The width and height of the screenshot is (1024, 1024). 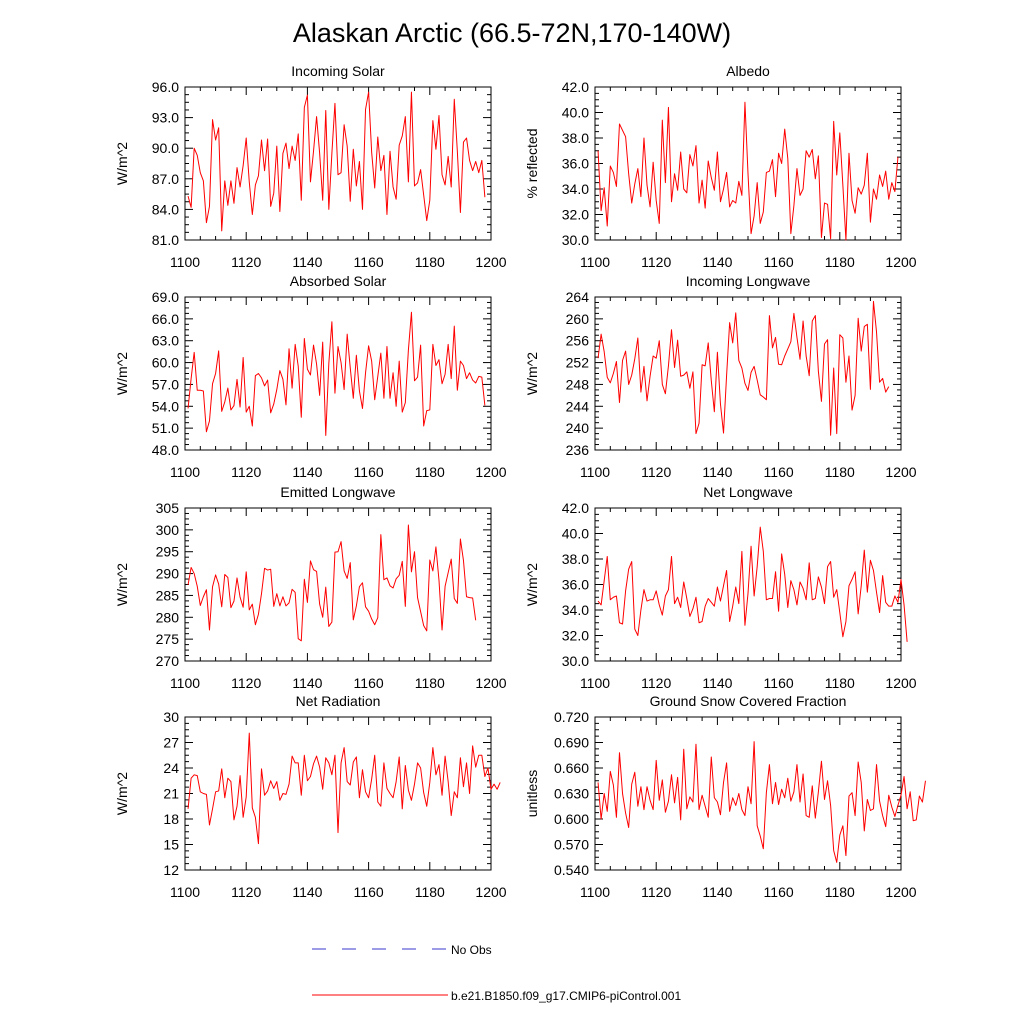 What do you see at coordinates (165, 406) in the screenshot?
I see `y-tick-label: 54.0` at bounding box center [165, 406].